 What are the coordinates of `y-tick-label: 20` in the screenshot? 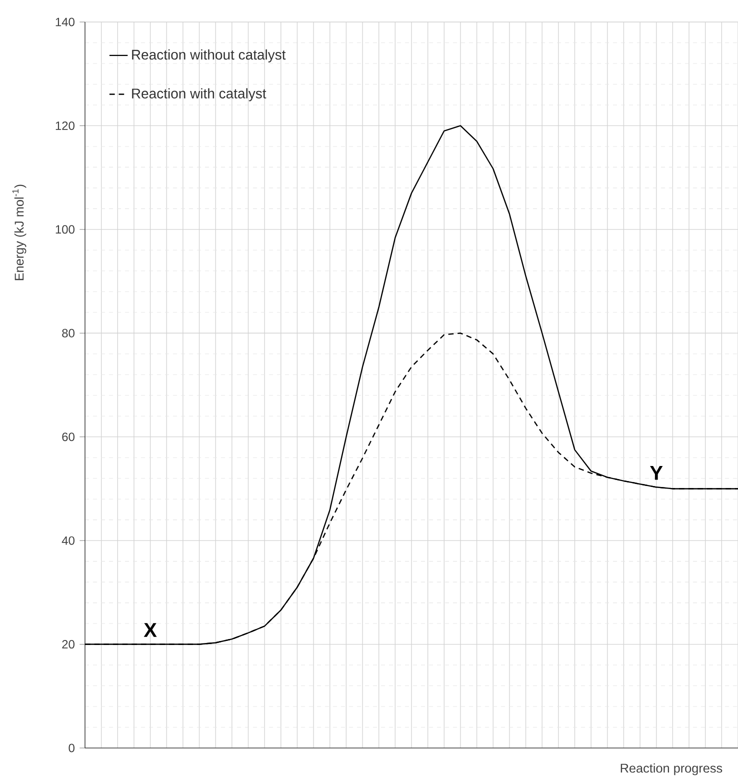 It's located at (68, 644).